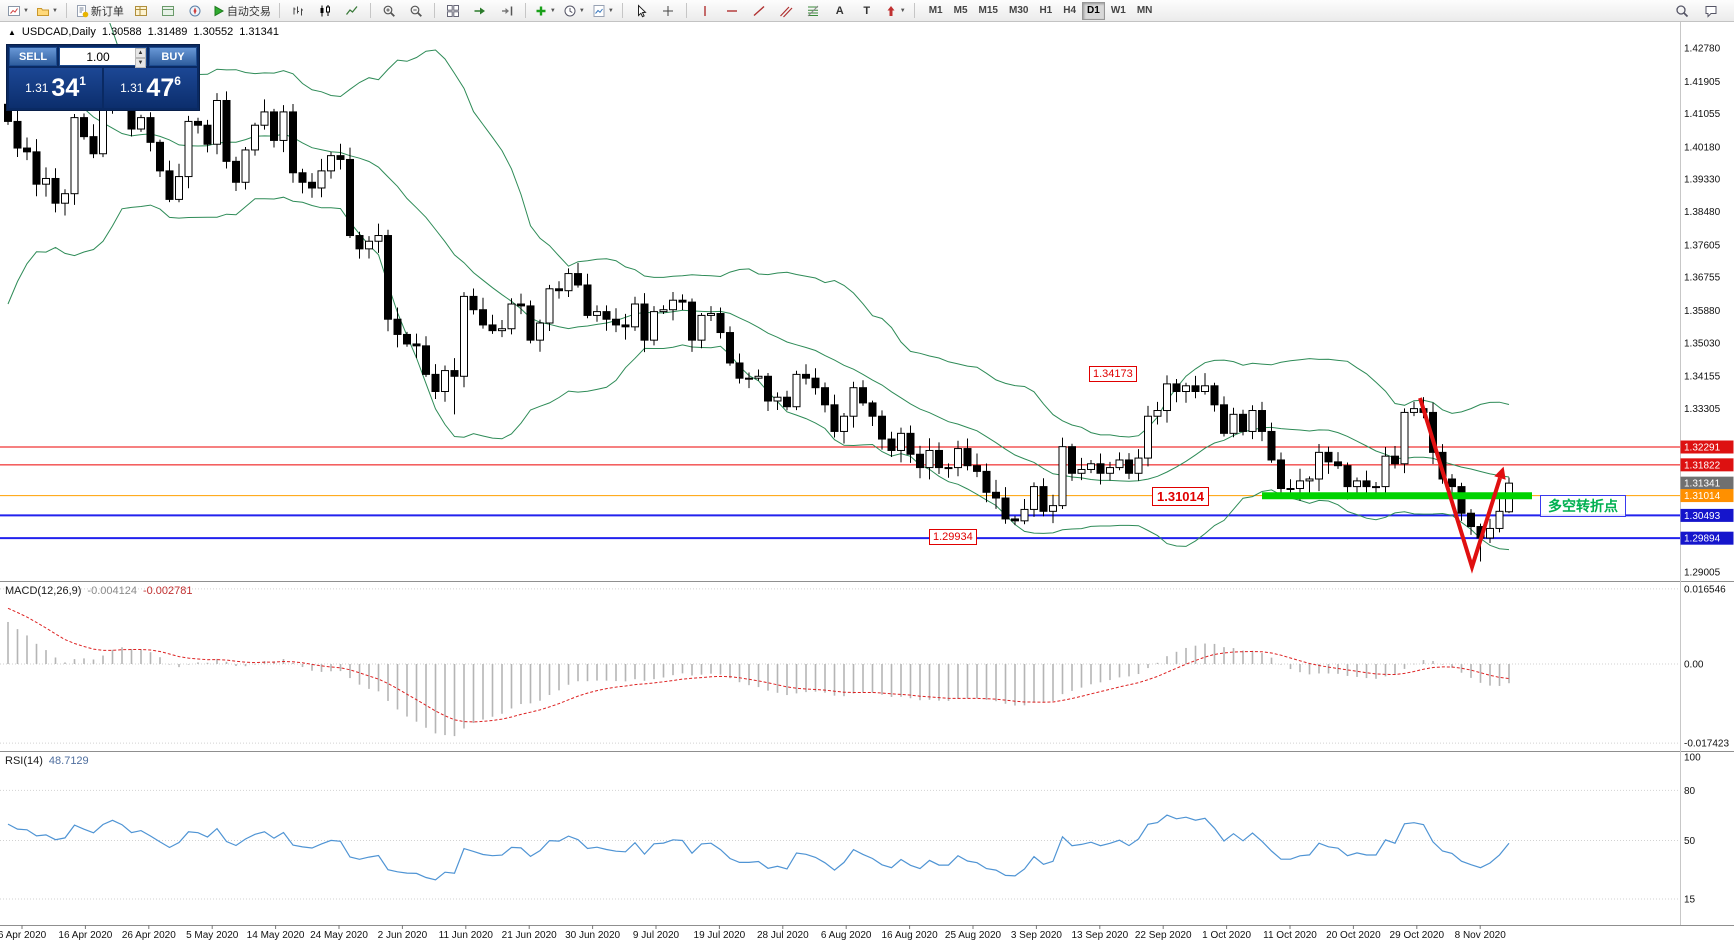 The image size is (1734, 943). I want to click on chart-shift-icon, so click(507, 10).